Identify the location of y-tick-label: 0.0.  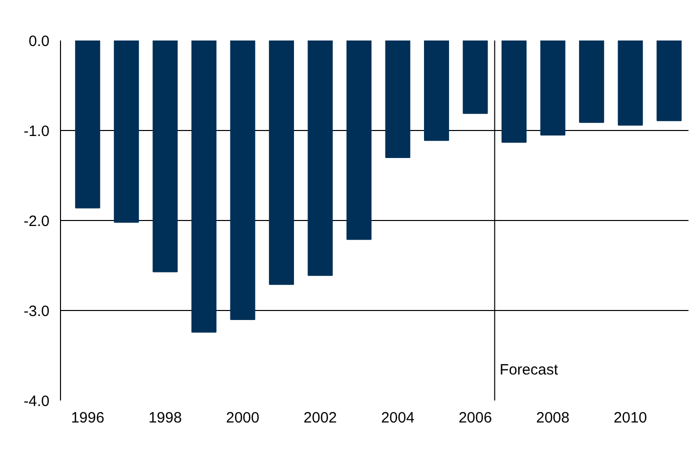
(39, 41).